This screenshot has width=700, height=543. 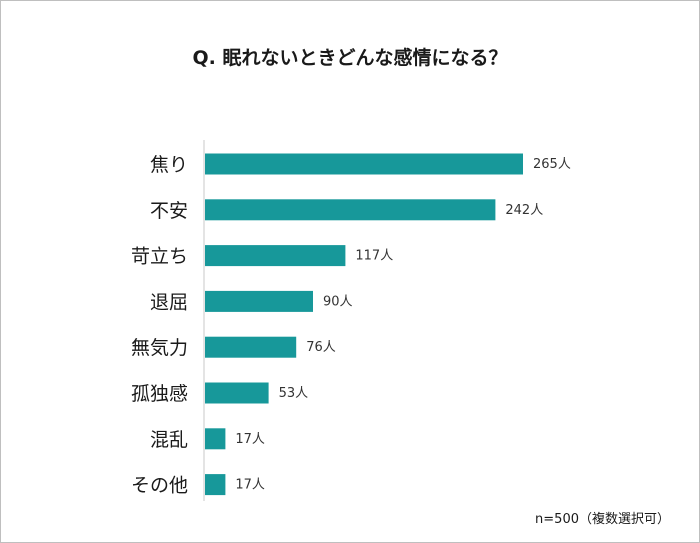 What do you see at coordinates (159, 394) in the screenshot?
I see `category-label-6: 孤独感` at bounding box center [159, 394].